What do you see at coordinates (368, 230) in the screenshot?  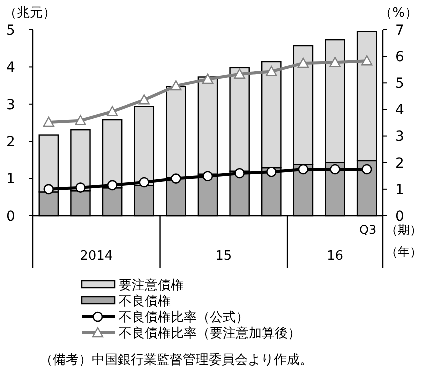 I see `x-tick-label: Q3` at bounding box center [368, 230].